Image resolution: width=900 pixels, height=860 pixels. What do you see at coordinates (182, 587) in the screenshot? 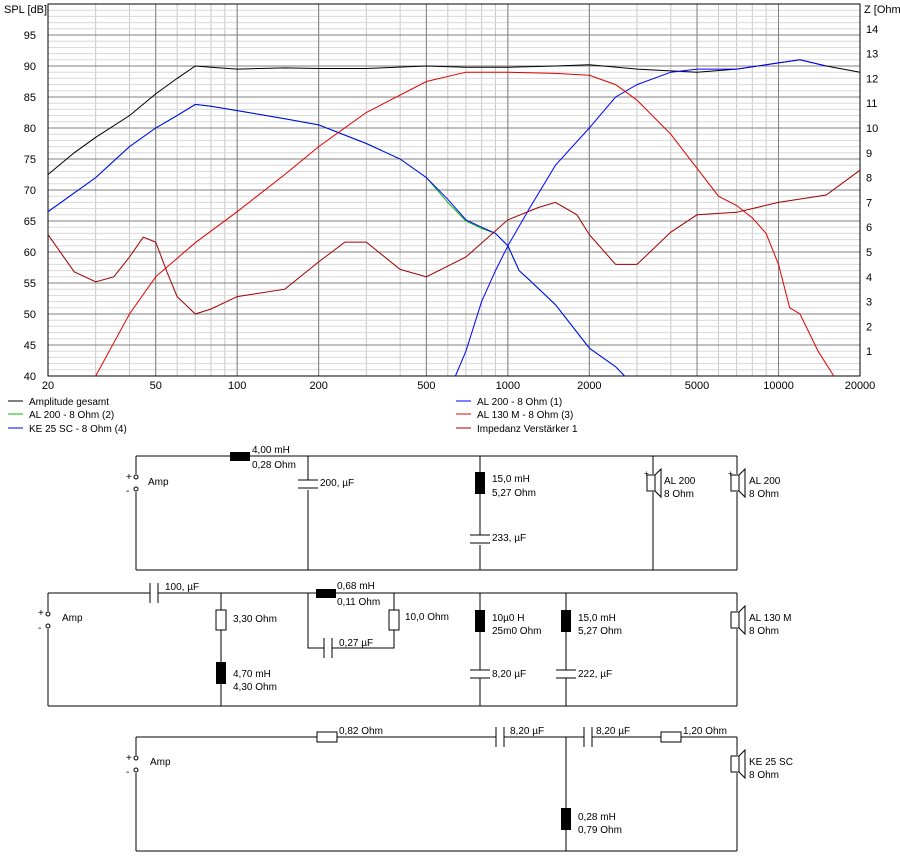
I see `c1-value: 100, µF` at bounding box center [182, 587].